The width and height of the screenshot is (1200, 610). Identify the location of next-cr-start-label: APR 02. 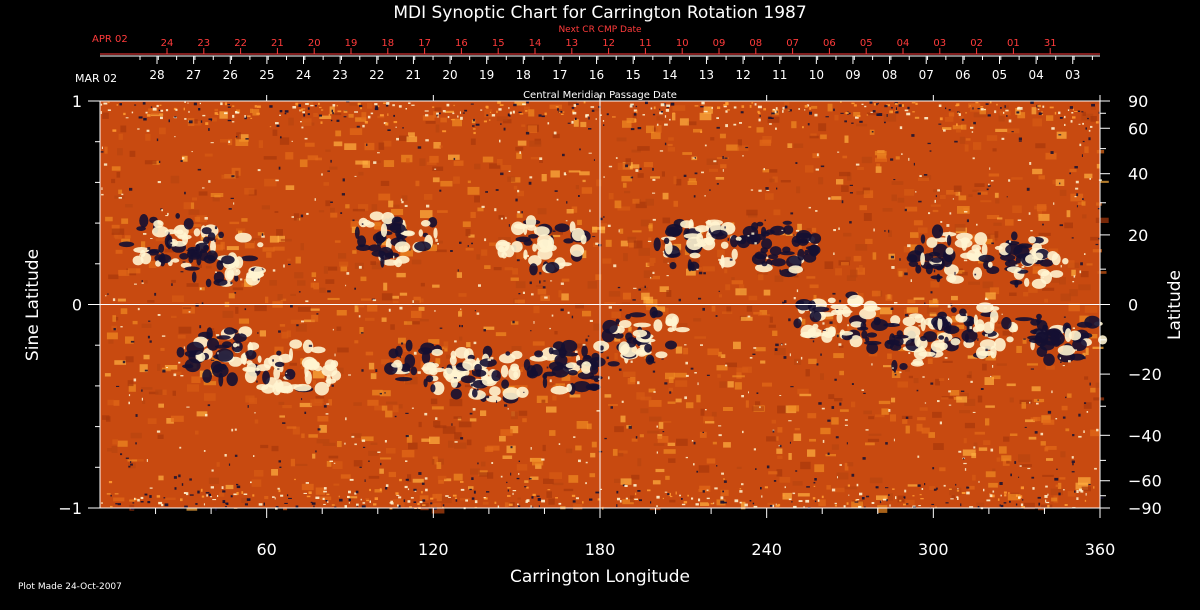
(110, 39).